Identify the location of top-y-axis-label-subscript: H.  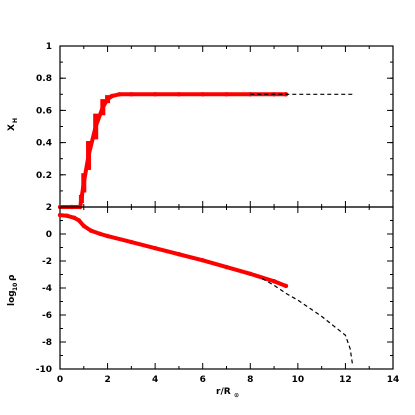
(15, 120).